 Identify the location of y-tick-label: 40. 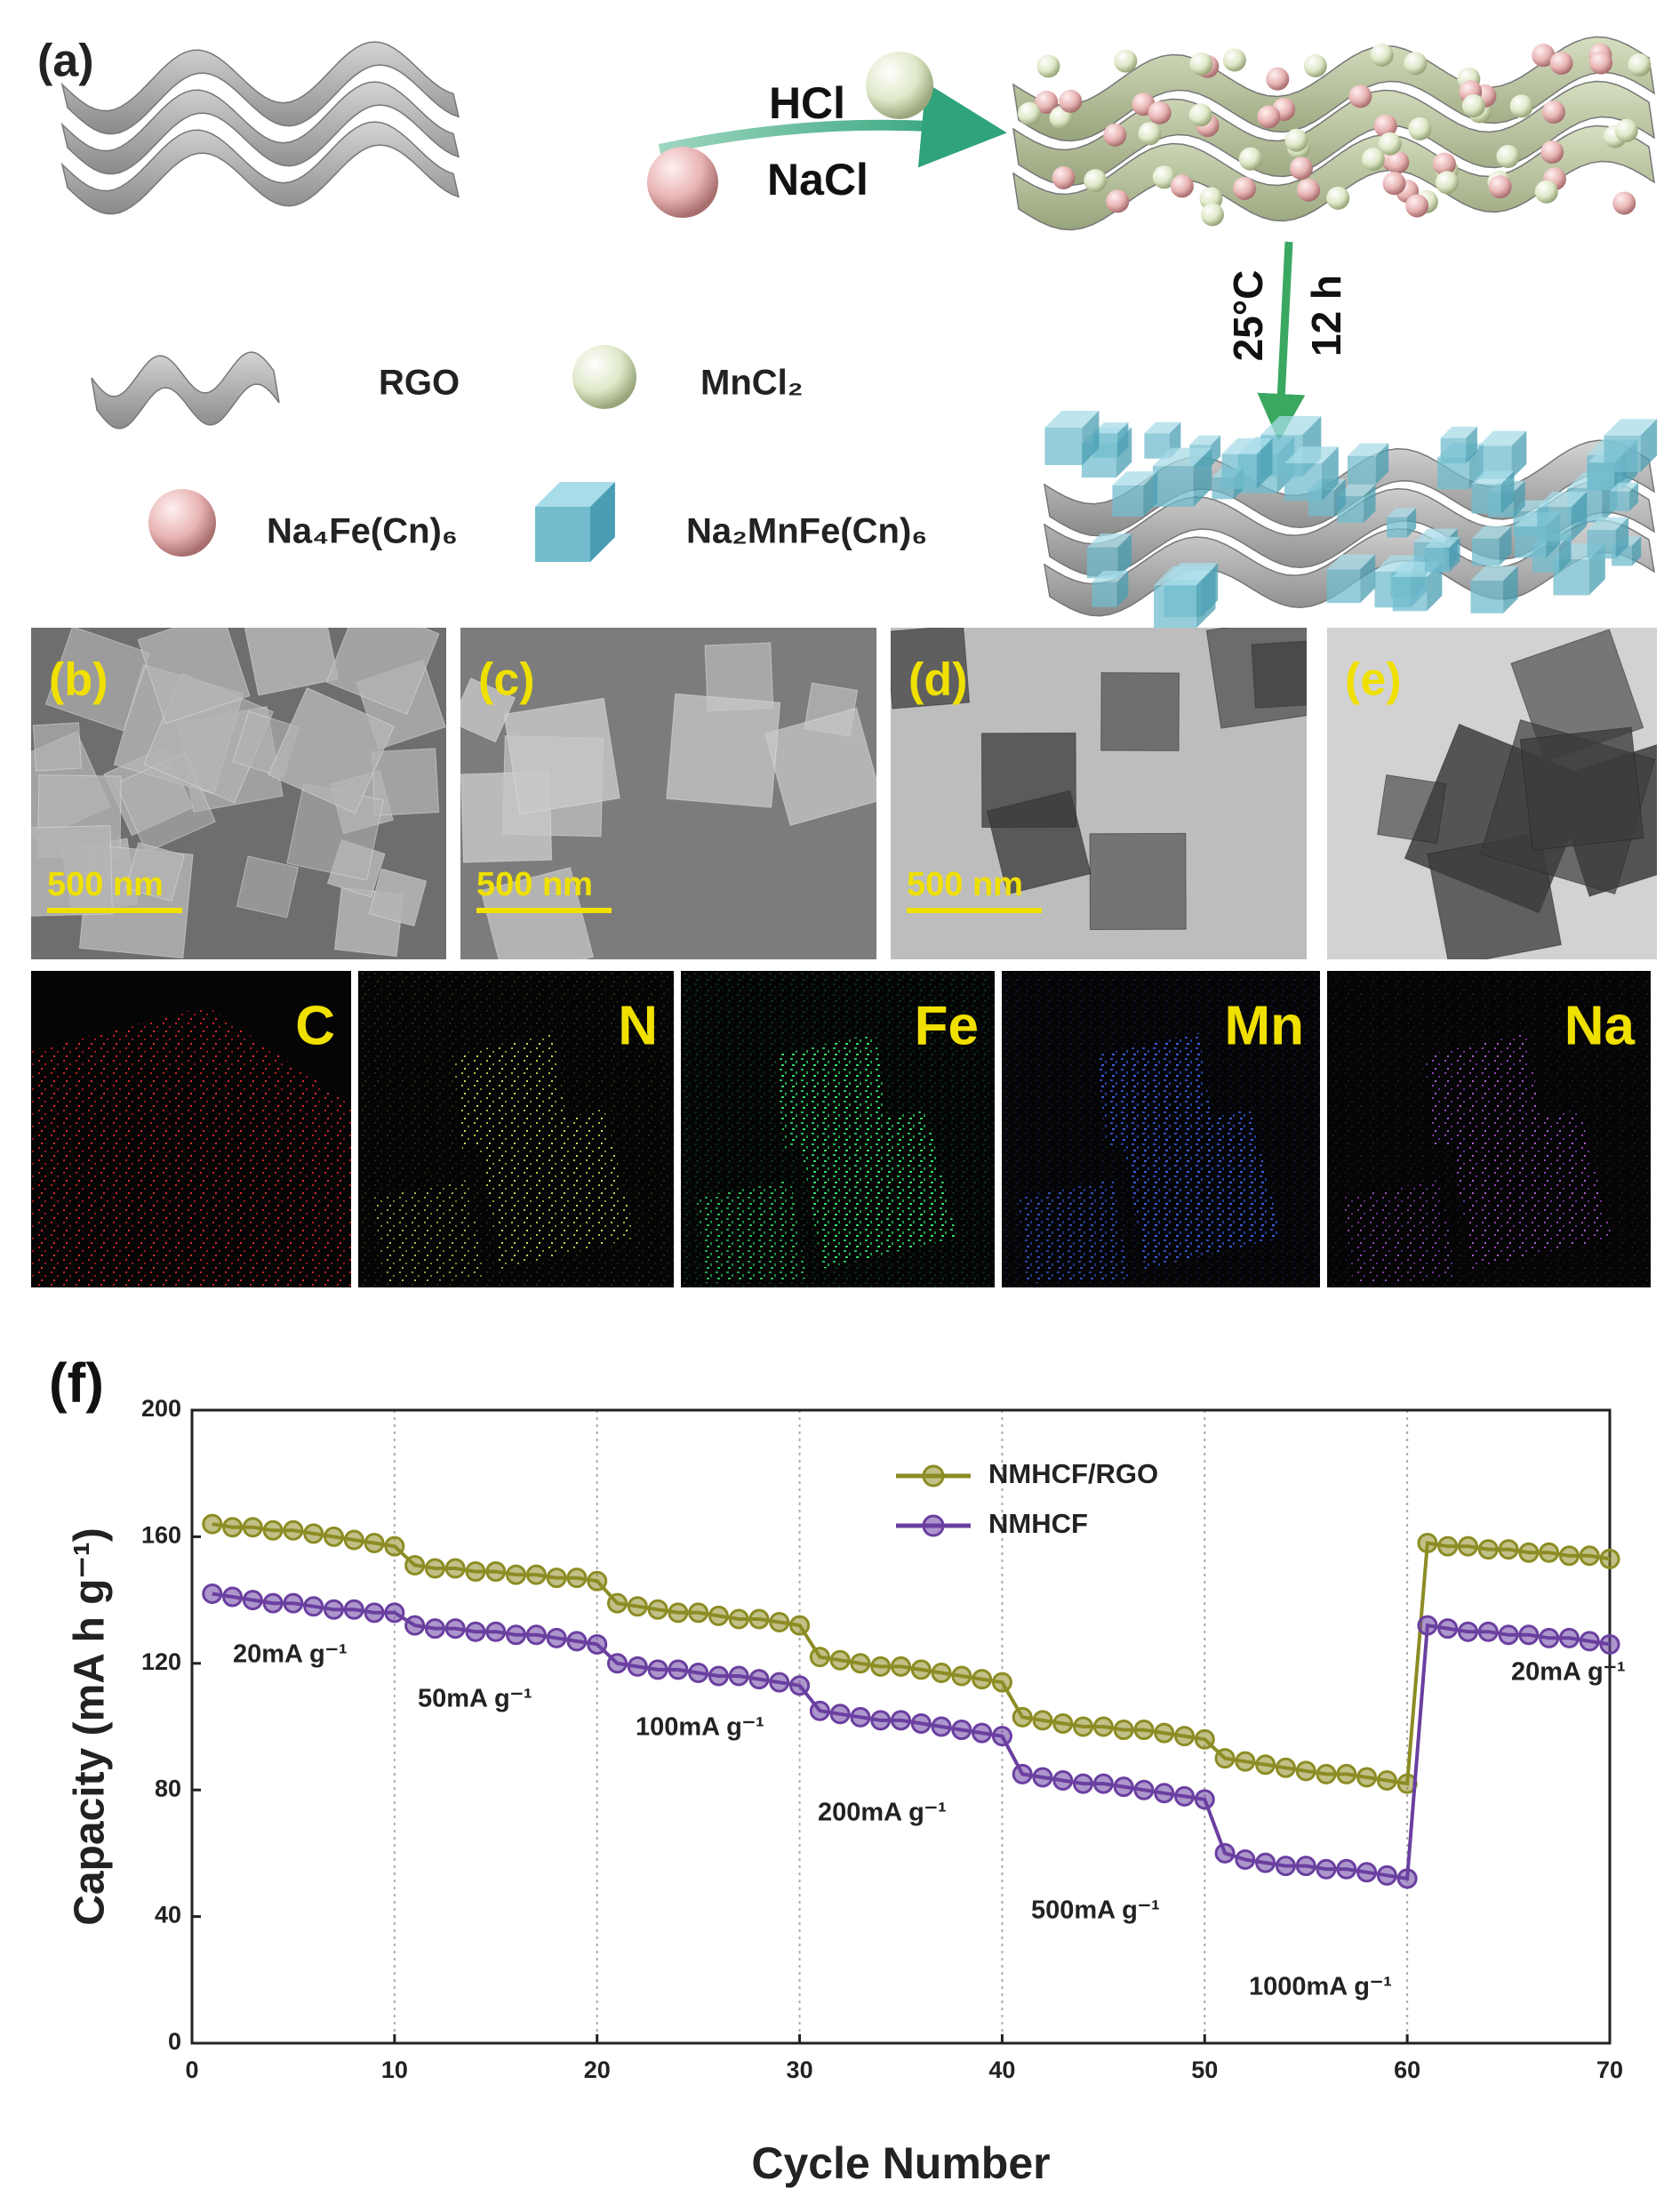
(168, 1915).